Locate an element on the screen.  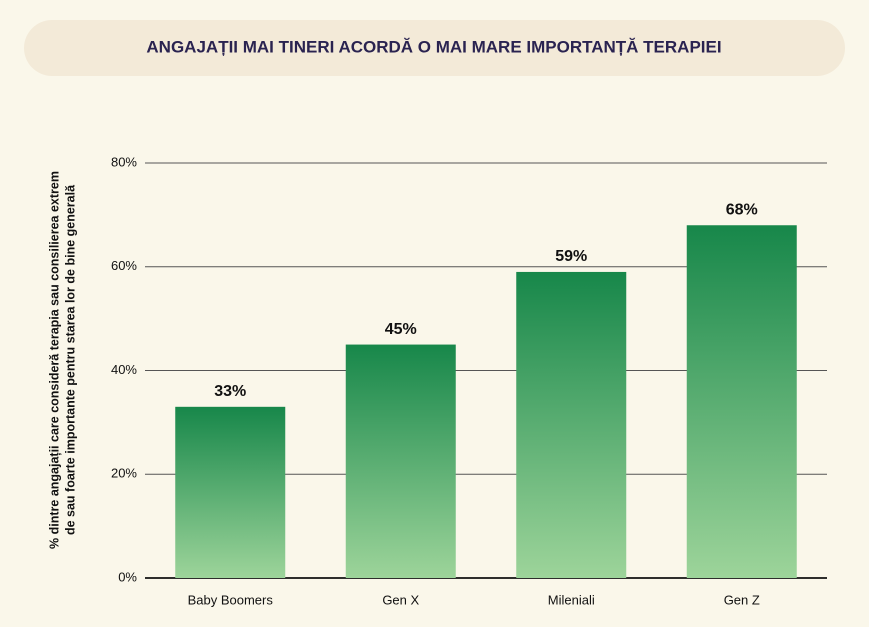
value-label: 59% is located at coordinates (571, 256).